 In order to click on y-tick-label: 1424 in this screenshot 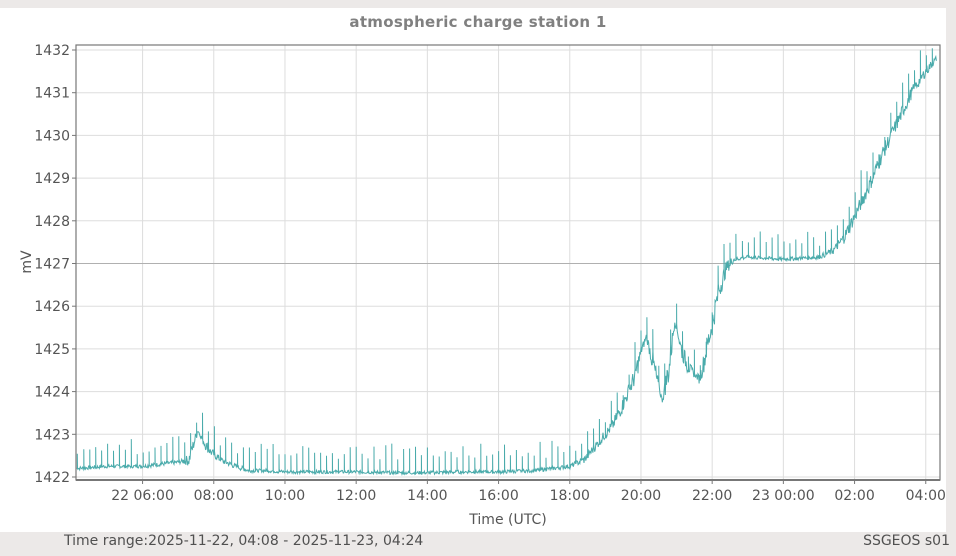, I will do `click(52, 393)`.